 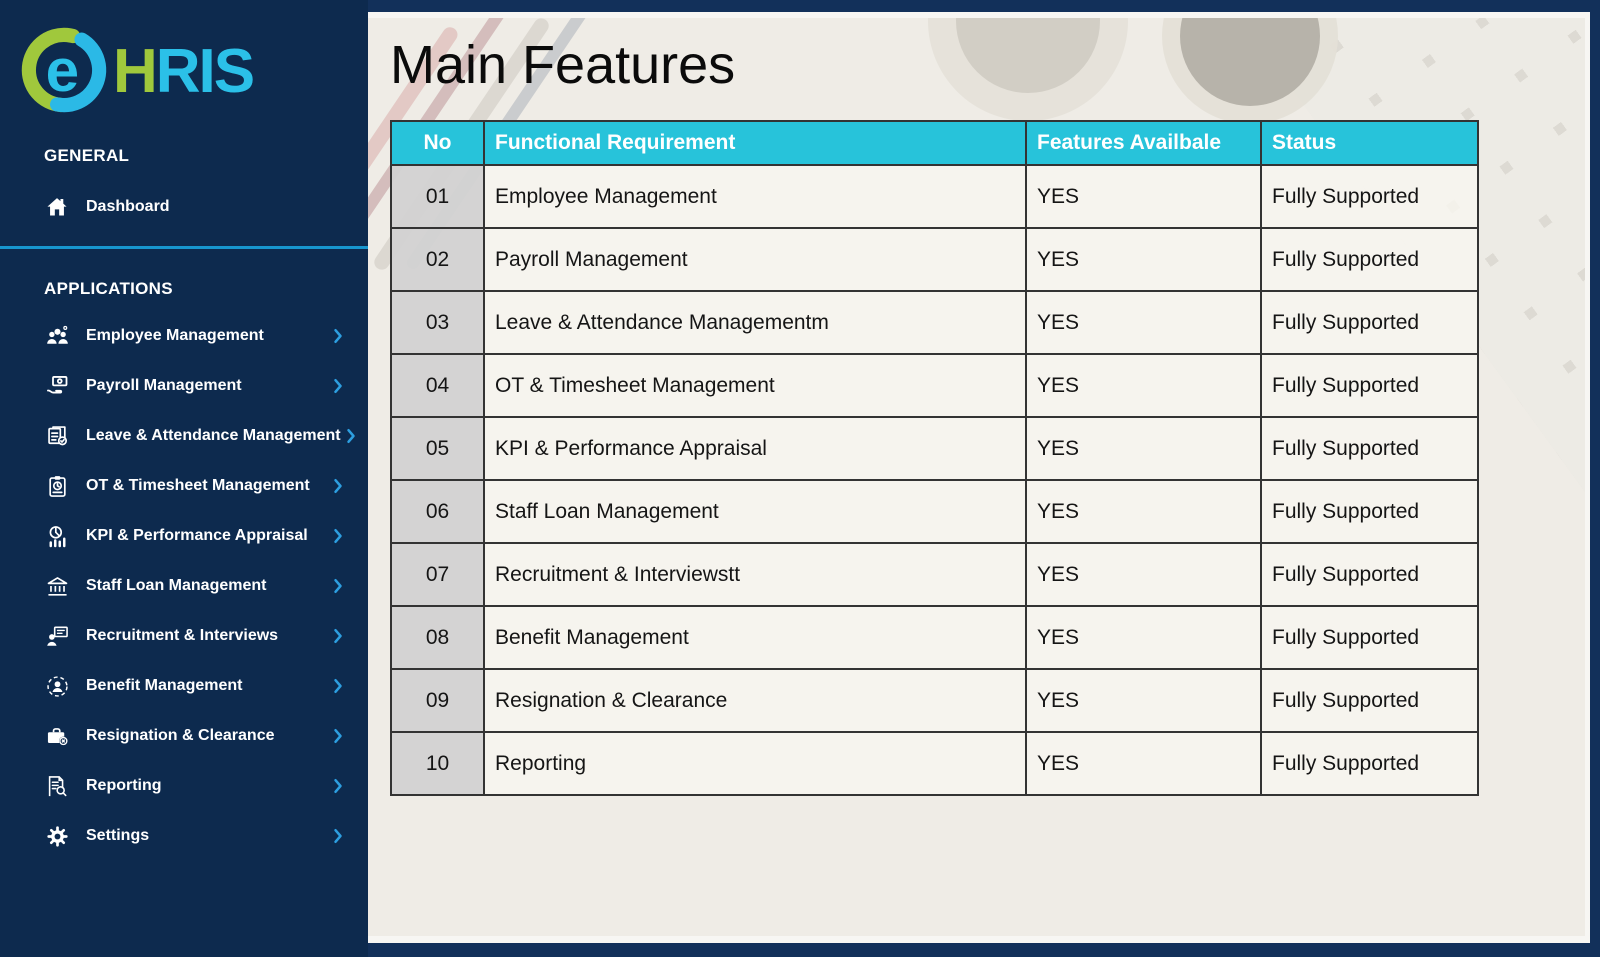 What do you see at coordinates (755, 511) in the screenshot?
I see `row-requirement-cell: Staff Loan Management` at bounding box center [755, 511].